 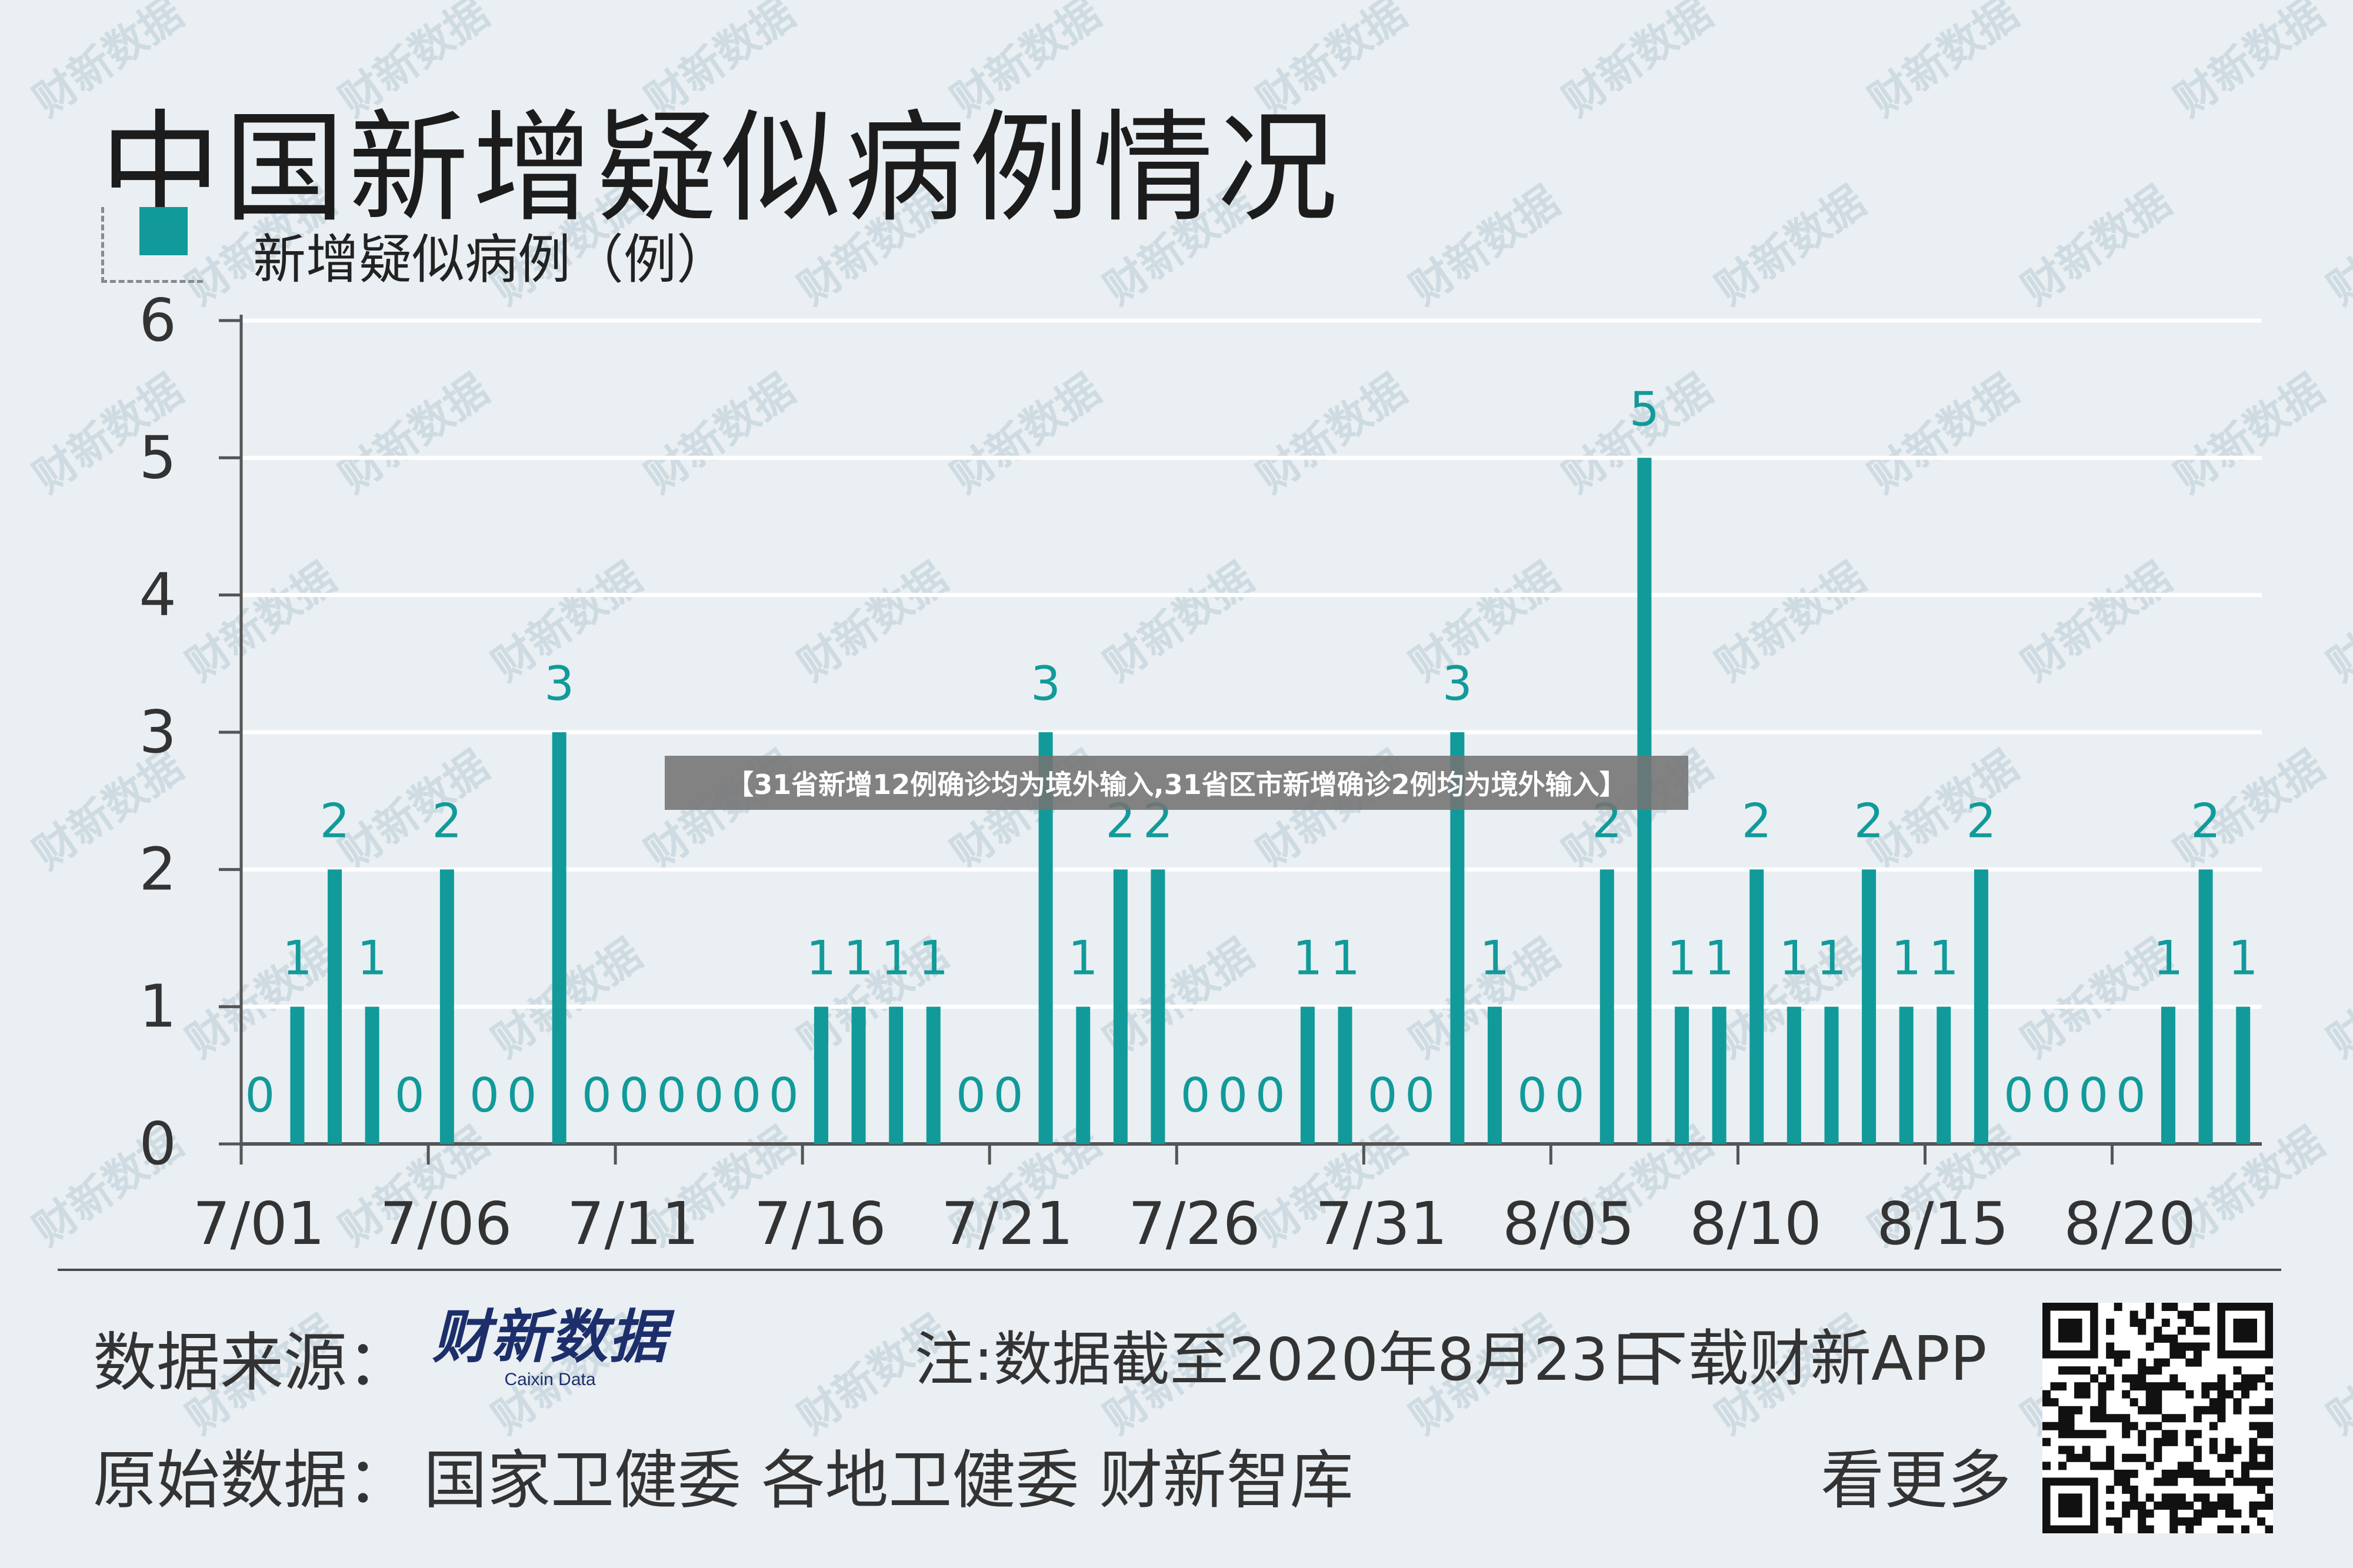 What do you see at coordinates (152, 245) in the screenshot?
I see `legend-box` at bounding box center [152, 245].